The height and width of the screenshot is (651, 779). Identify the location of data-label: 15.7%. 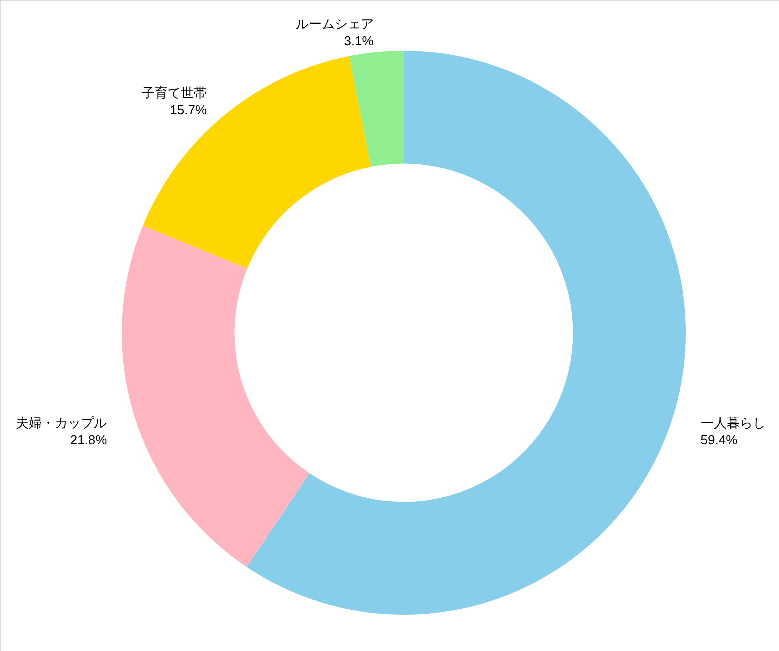
(189, 110).